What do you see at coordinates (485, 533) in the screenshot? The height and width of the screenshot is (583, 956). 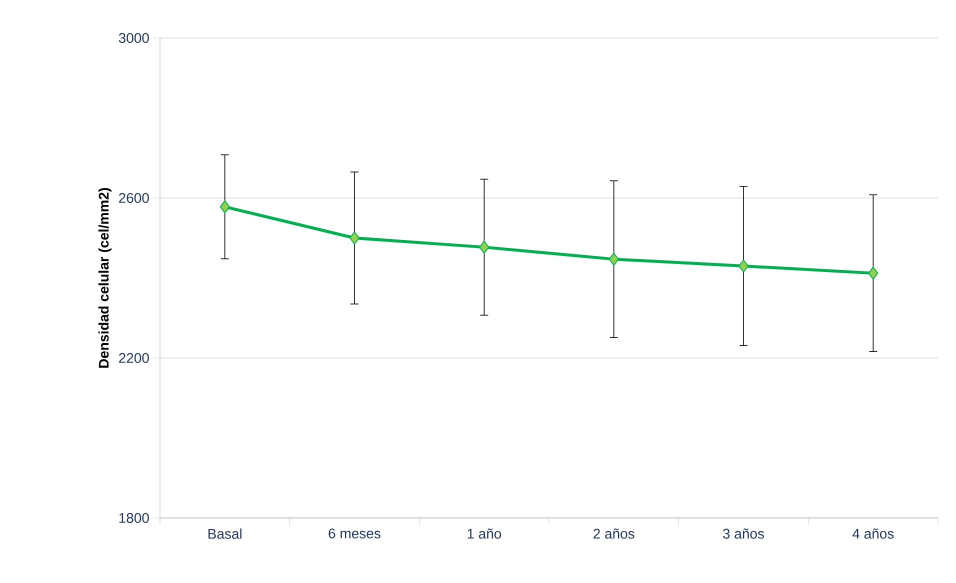 I see `x-tick-label: 1 año` at bounding box center [485, 533].